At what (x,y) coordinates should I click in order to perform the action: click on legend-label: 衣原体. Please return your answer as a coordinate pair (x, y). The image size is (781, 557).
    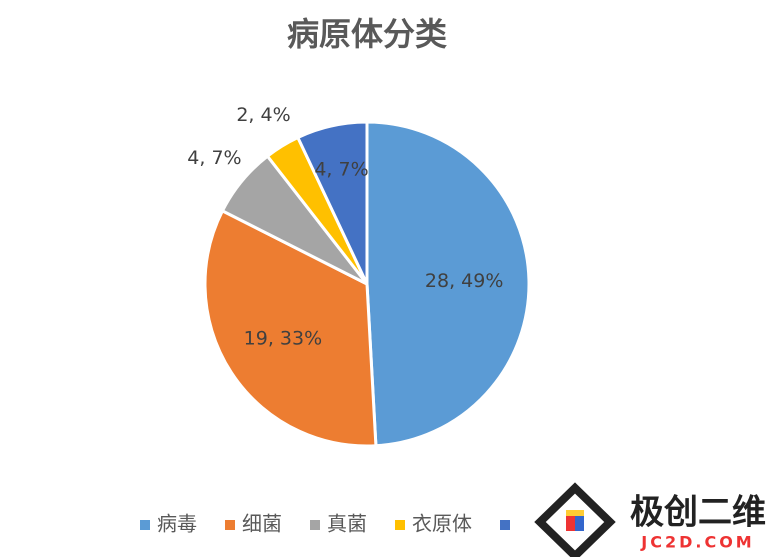
    Looking at the image, I should click on (442, 524).